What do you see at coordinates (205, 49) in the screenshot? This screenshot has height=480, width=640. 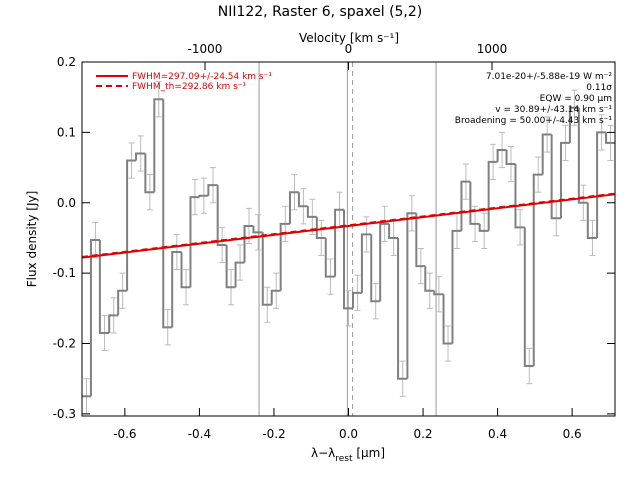 I see `x2-tick-label: -1000` at bounding box center [205, 49].